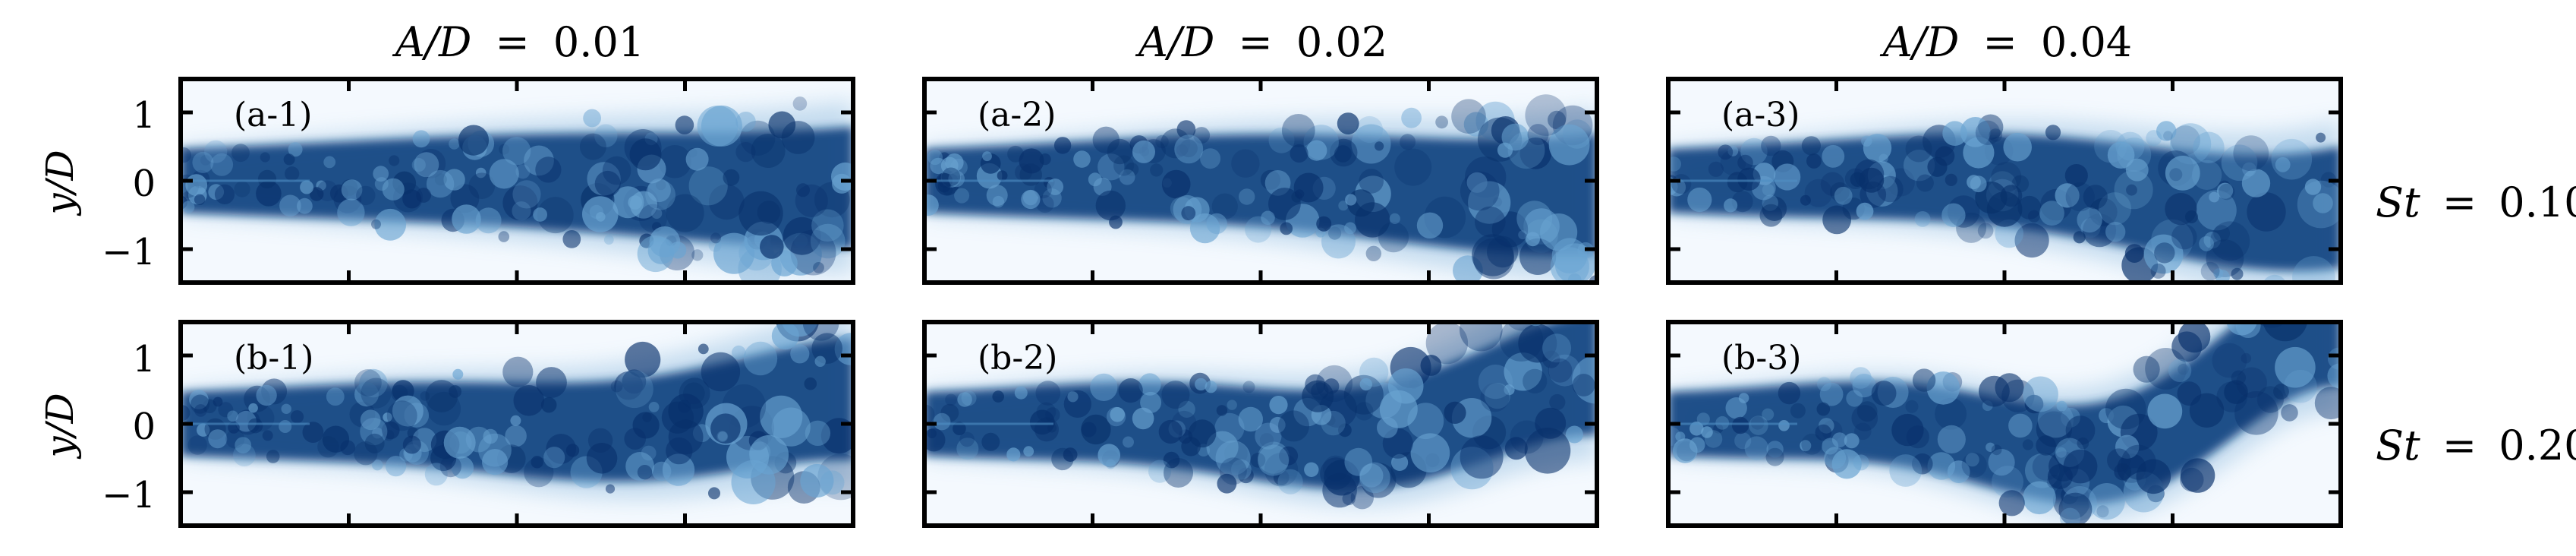  Describe the element at coordinates (129, 252) in the screenshot. I see `y-tick-label-r1-m1: −1` at that location.